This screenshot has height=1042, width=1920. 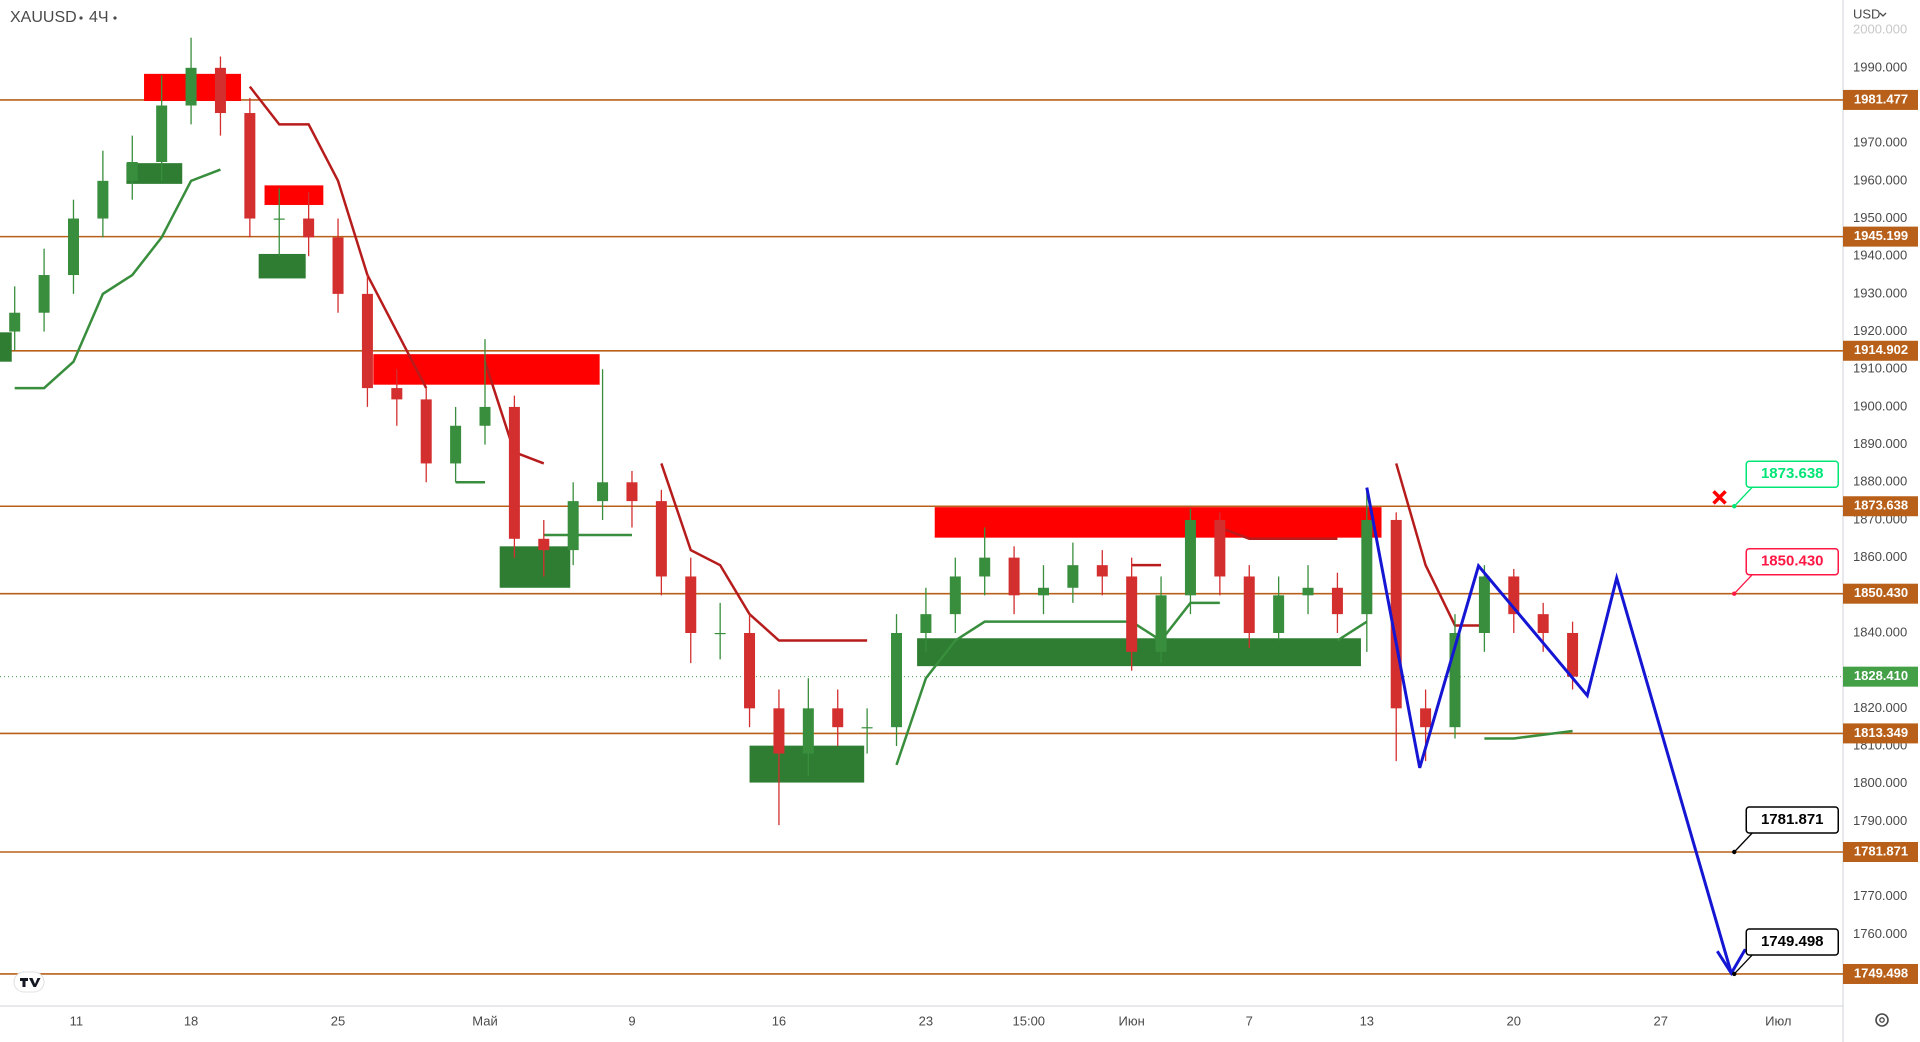 I want to click on callout-connector, so click(x=1743, y=964).